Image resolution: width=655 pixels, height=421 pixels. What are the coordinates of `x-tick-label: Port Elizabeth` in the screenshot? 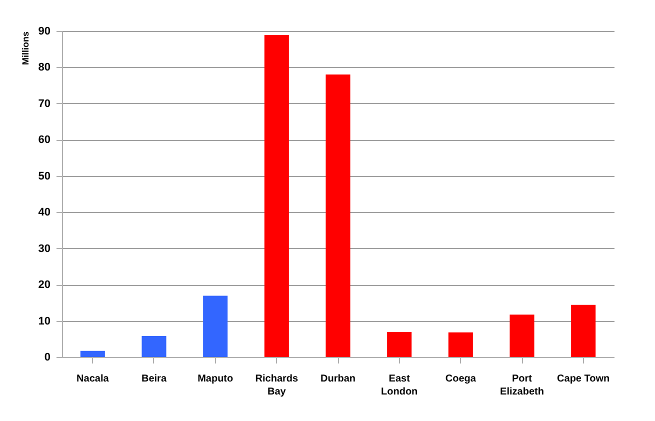 It's located at (522, 386).